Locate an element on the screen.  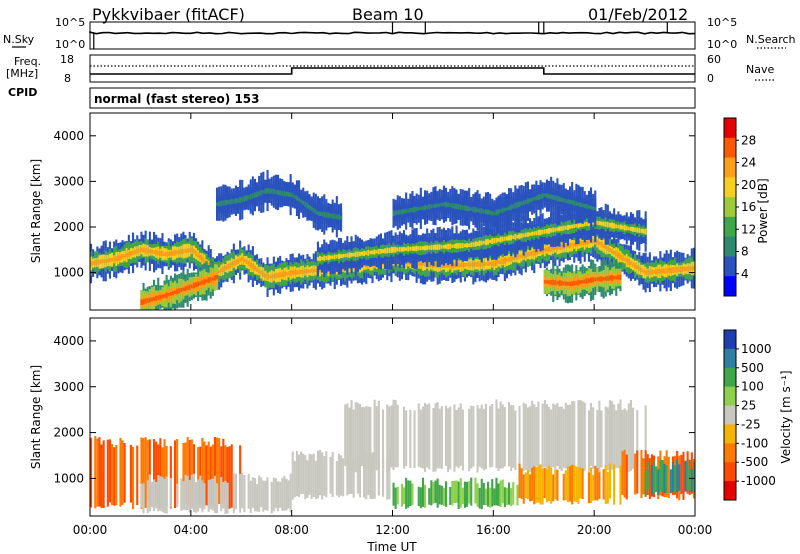
power-colorbar-label: Power [dB] is located at coordinates (763, 210).